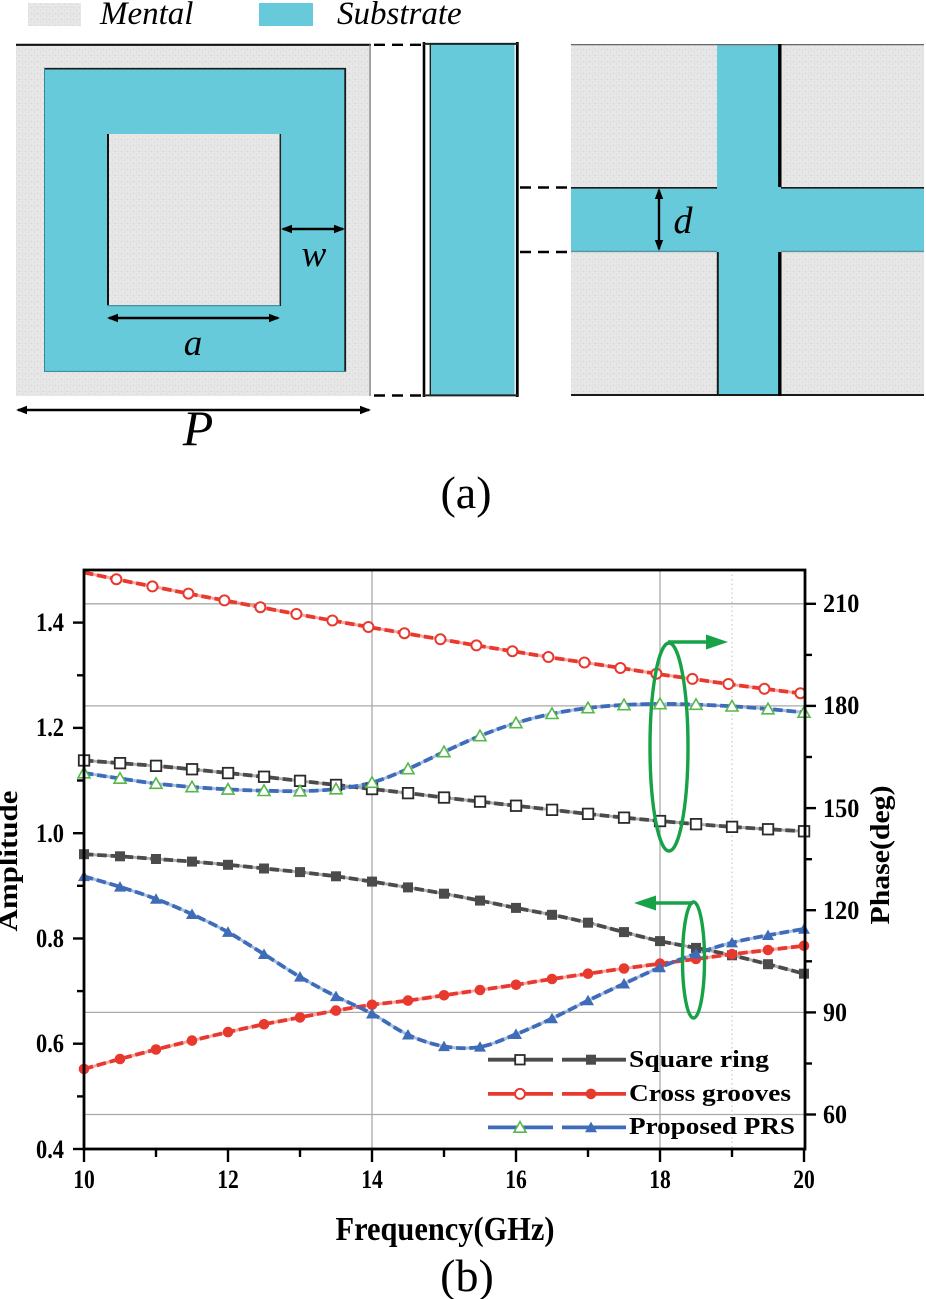 This screenshot has height=1299, width=926. What do you see at coordinates (399, 16) in the screenshot?
I see `svg-text: Substrate` at bounding box center [399, 16].